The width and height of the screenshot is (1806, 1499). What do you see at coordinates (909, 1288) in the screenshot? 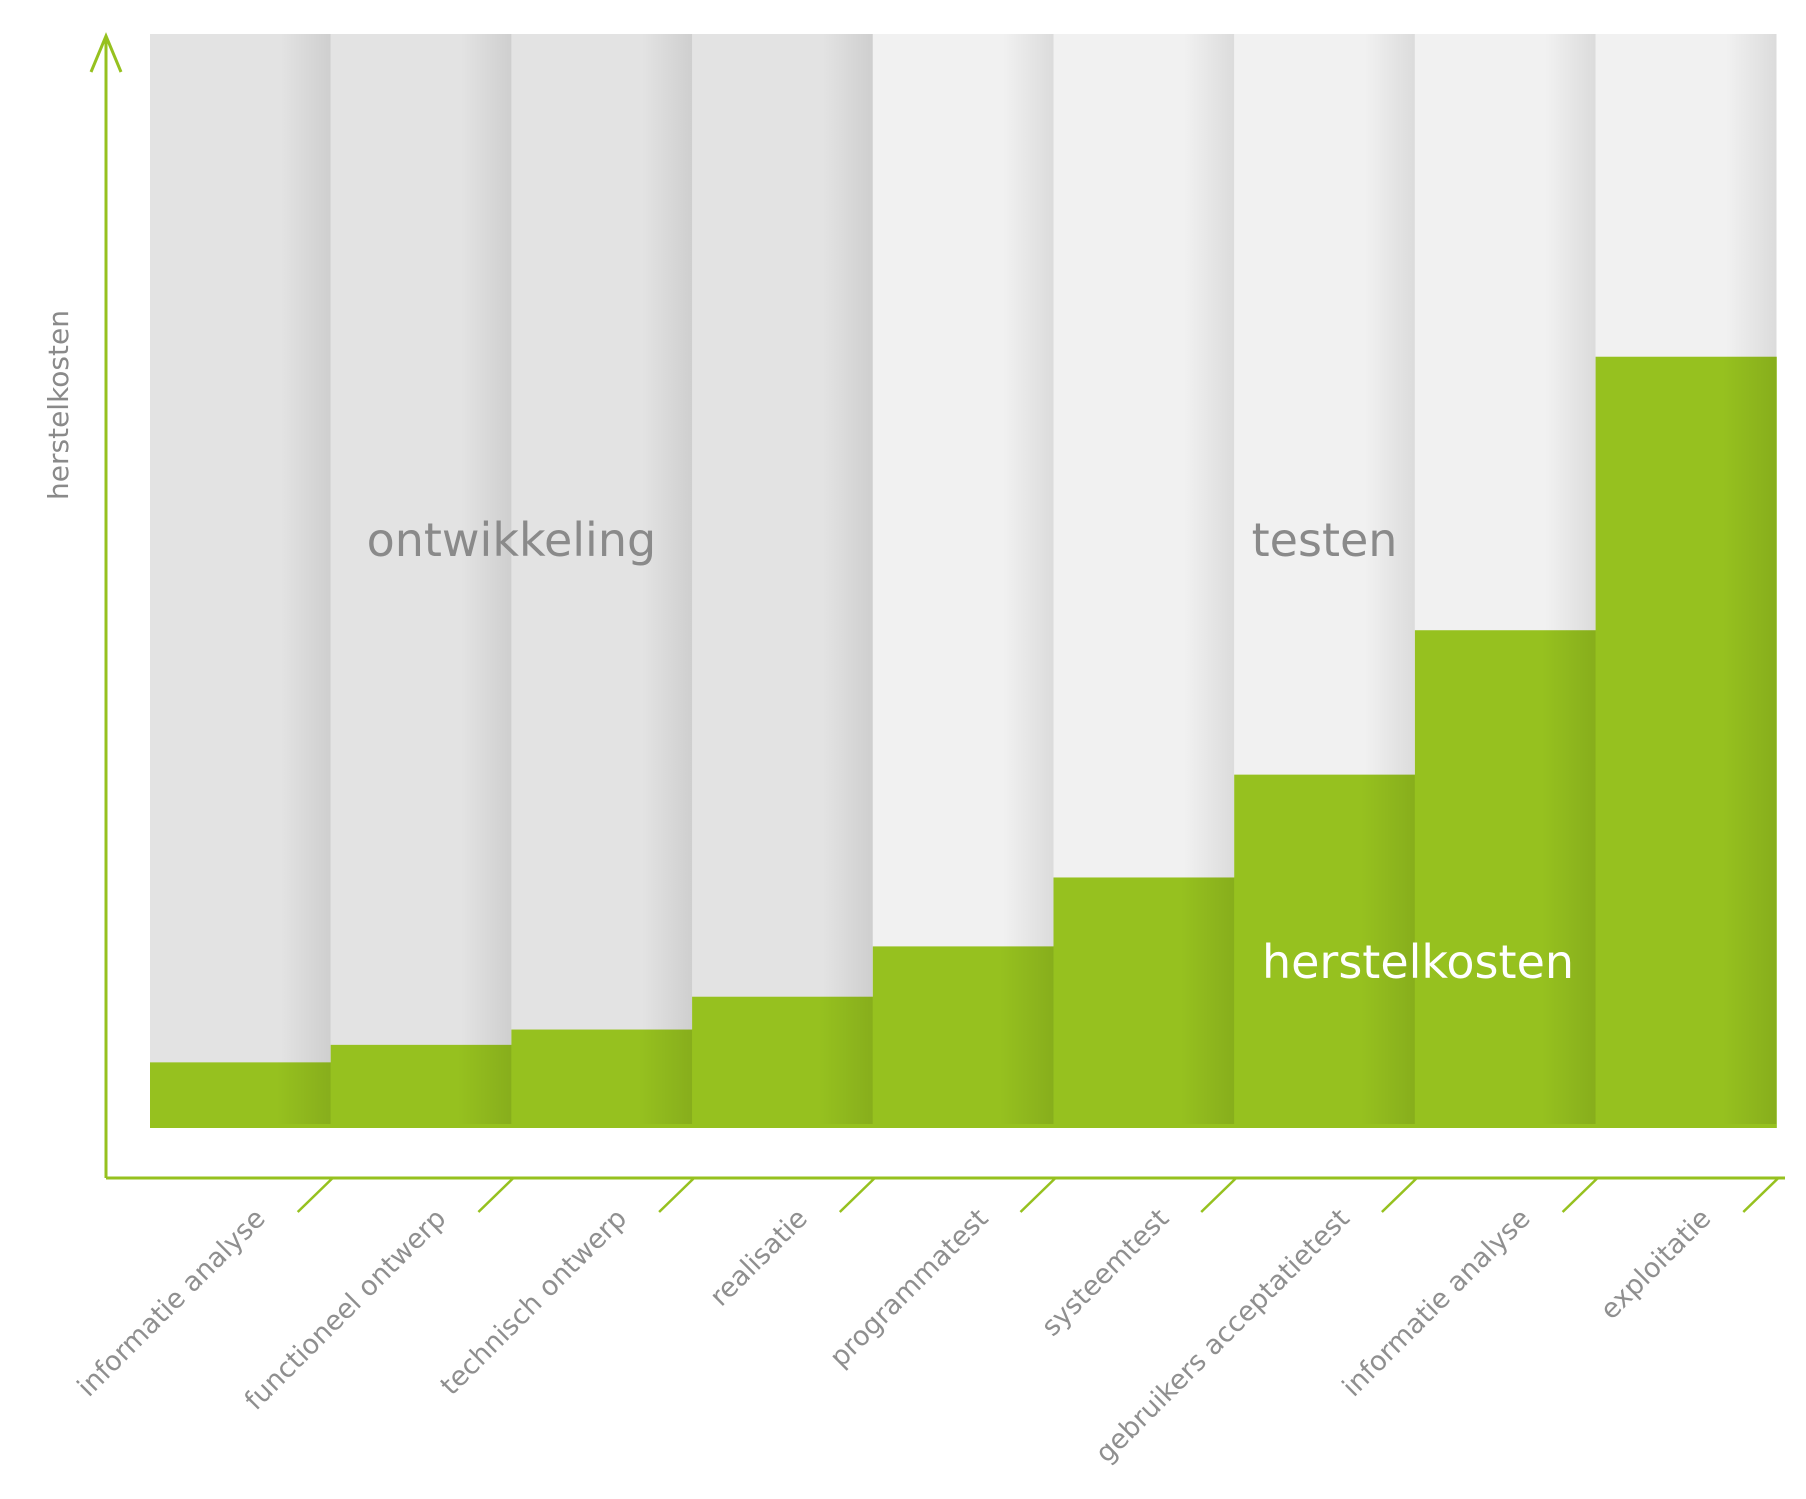
I see `x-tick-label-4: programmatest` at bounding box center [909, 1288].